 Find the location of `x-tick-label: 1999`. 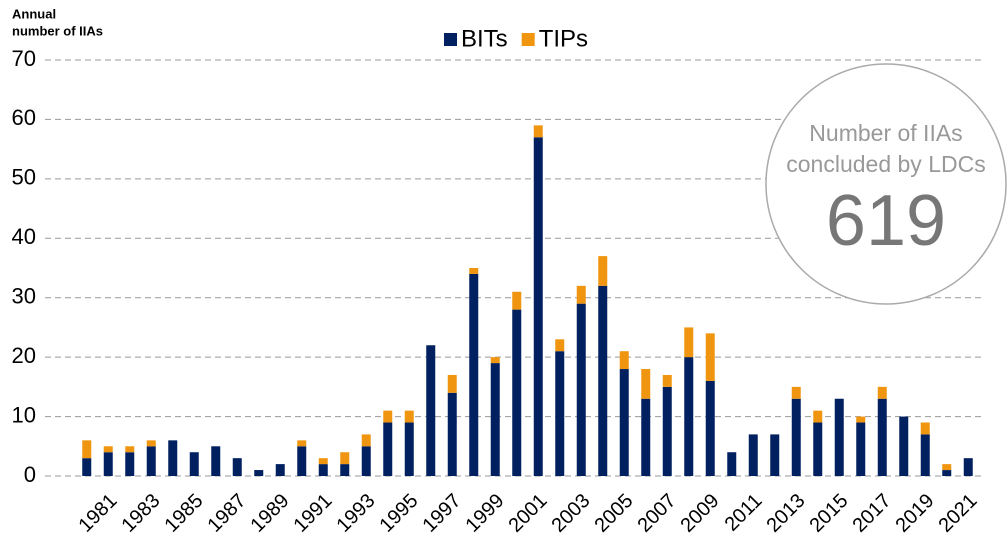

x-tick-label: 1999 is located at coordinates (484, 513).